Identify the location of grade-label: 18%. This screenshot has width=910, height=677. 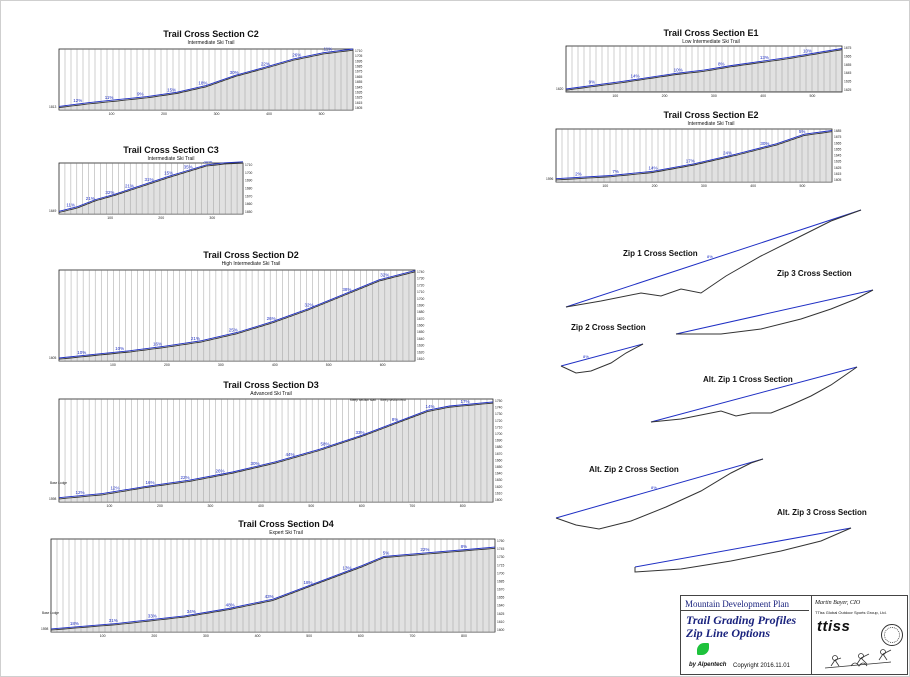
(308, 582).